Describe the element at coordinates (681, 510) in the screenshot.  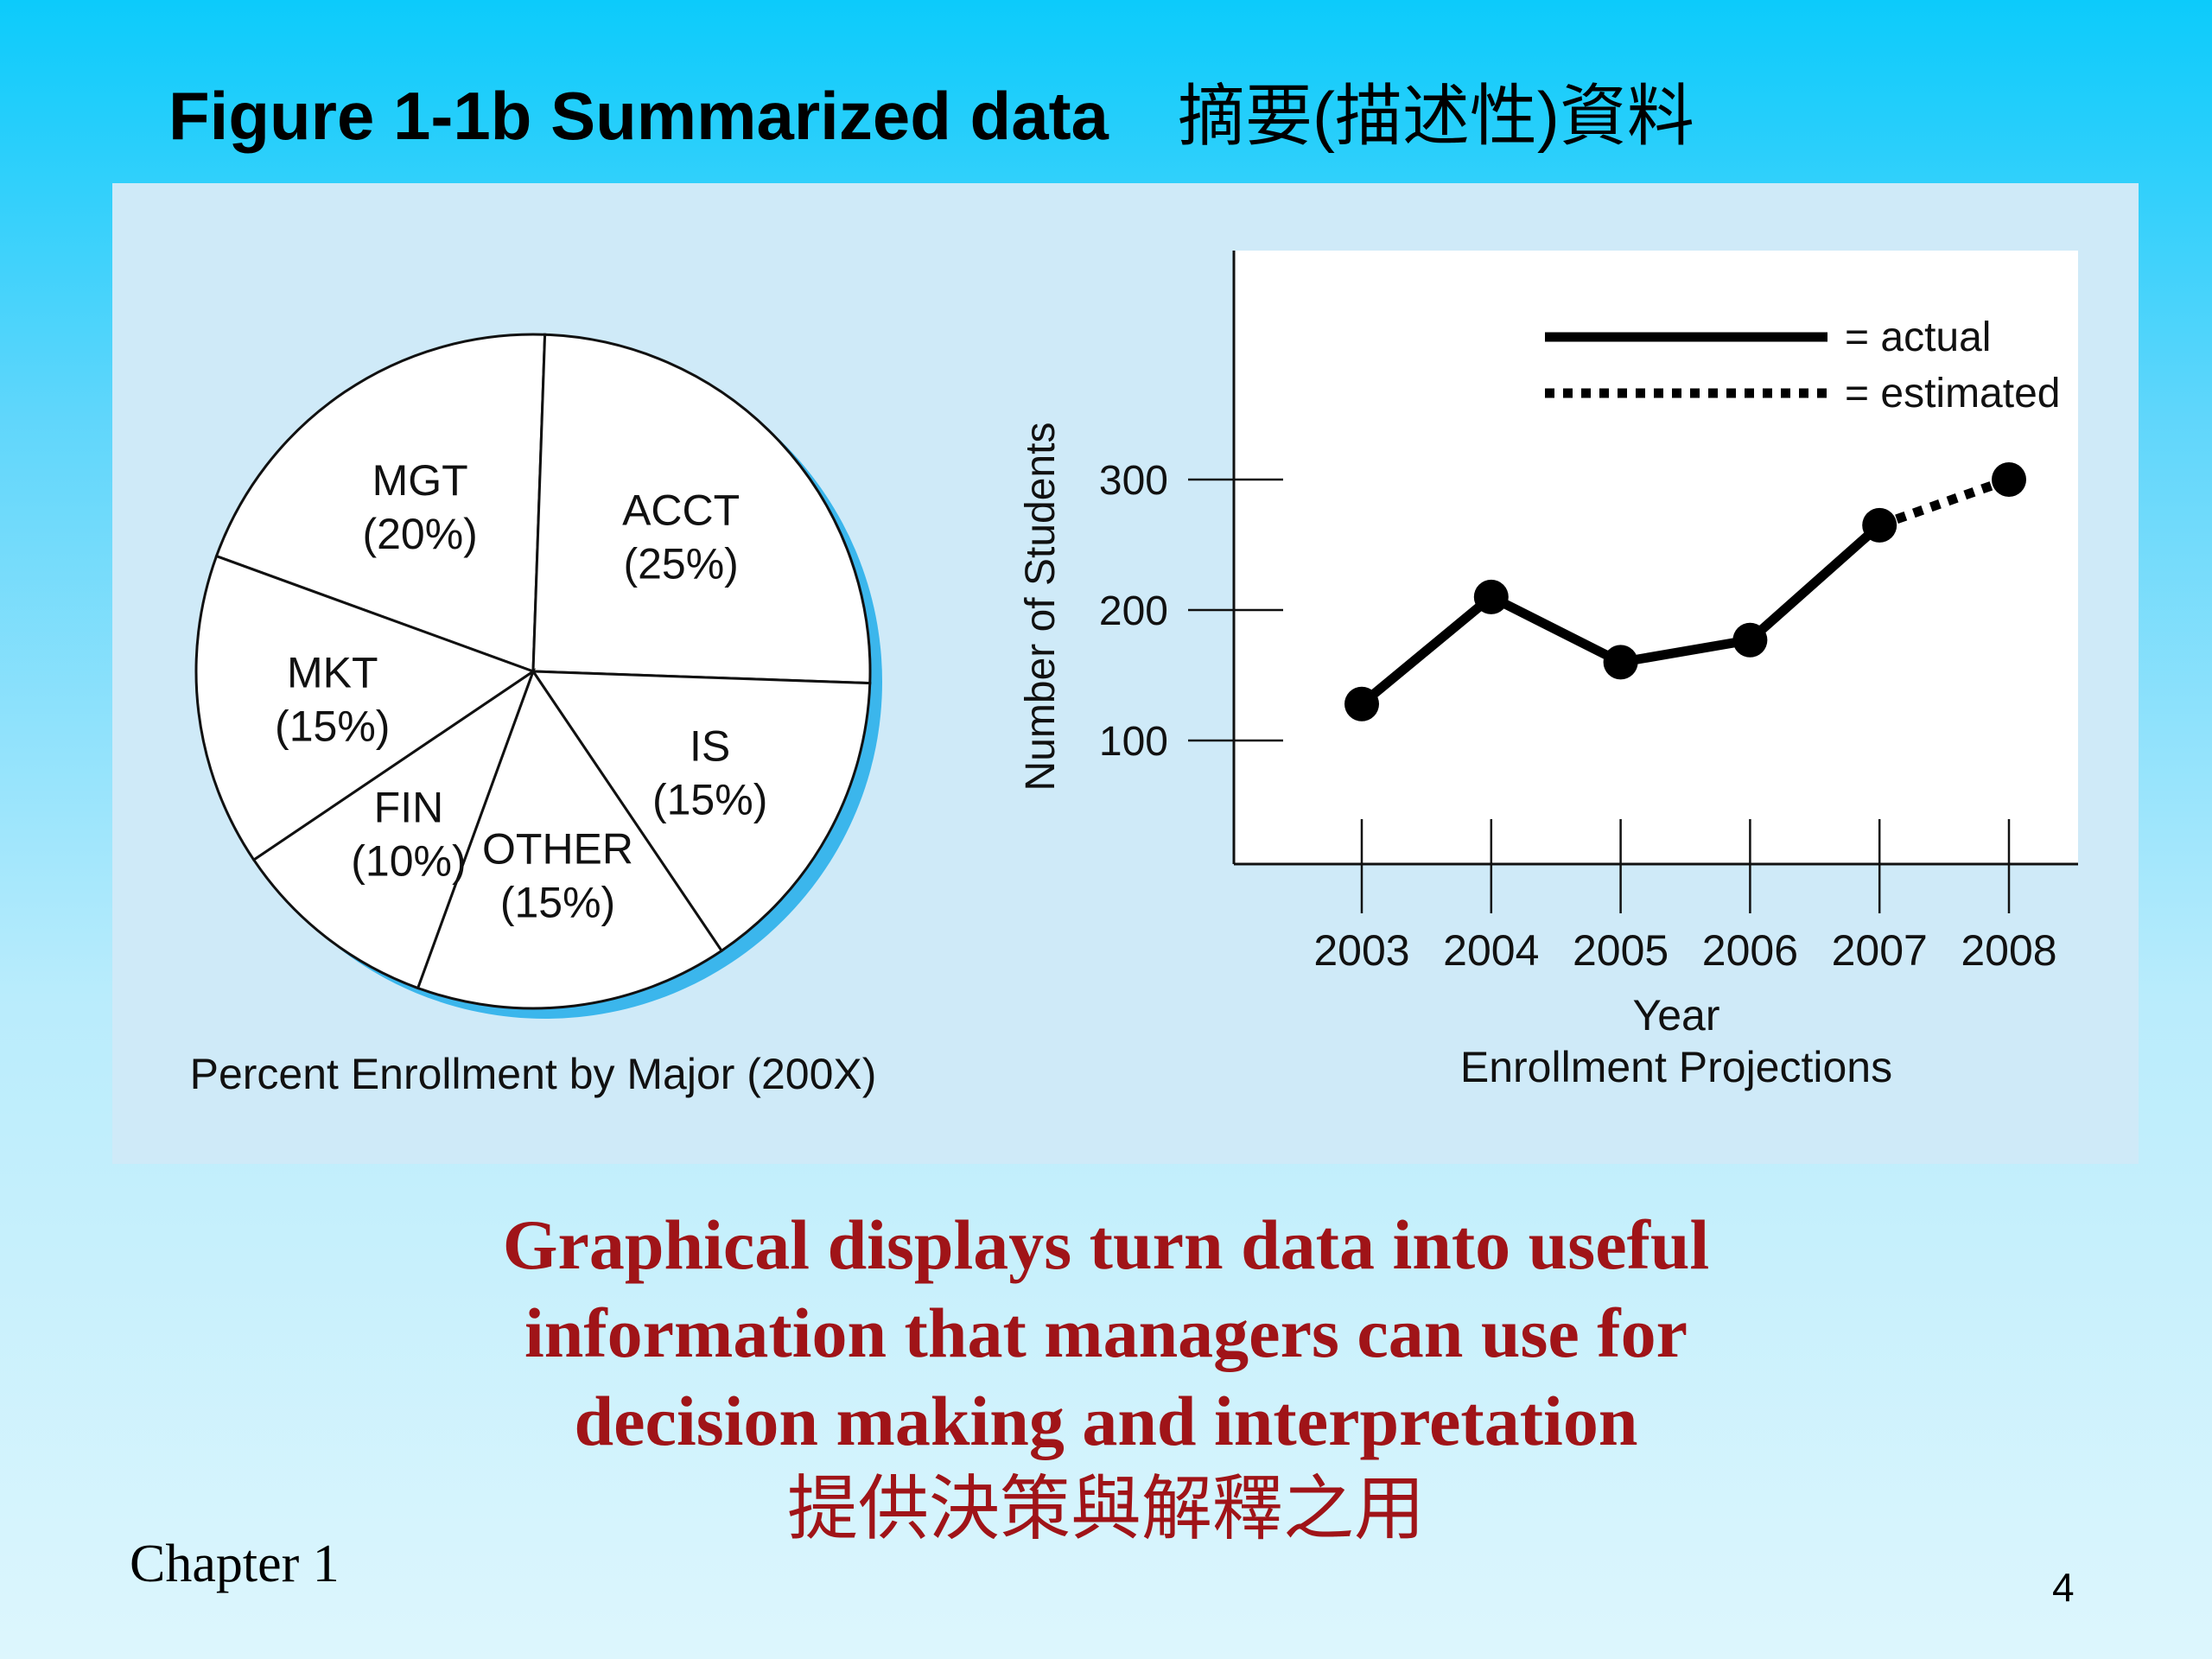
I see `pie-label-acct: ACCT` at that location.